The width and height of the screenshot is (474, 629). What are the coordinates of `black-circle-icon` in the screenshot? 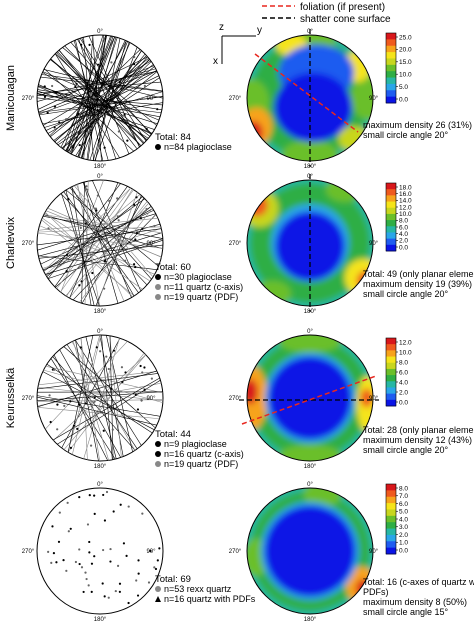 It's located at (158, 277).